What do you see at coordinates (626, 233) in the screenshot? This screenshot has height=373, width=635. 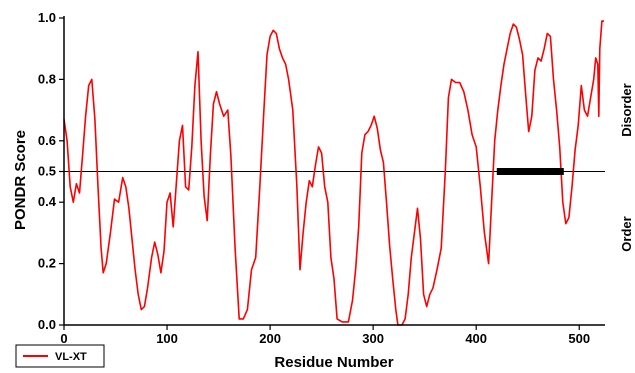 I see `order-label: Order` at bounding box center [626, 233].